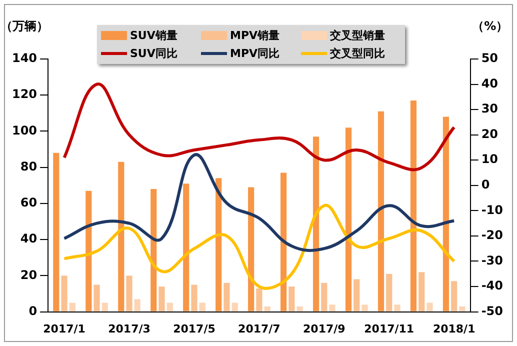 The width and height of the screenshot is (517, 346). I want to click on x-tick-label: 2017/11, so click(389, 329).